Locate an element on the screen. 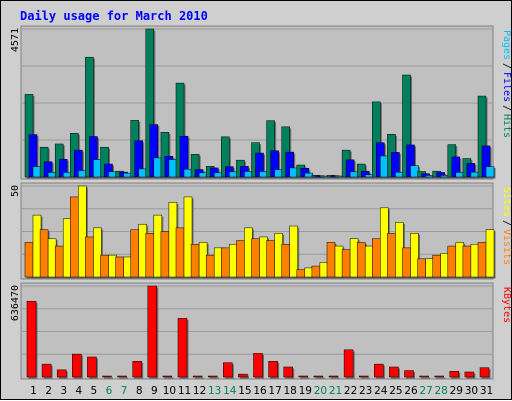 This screenshot has width=512, height=401. x-tick-label: 3 is located at coordinates (63, 391).